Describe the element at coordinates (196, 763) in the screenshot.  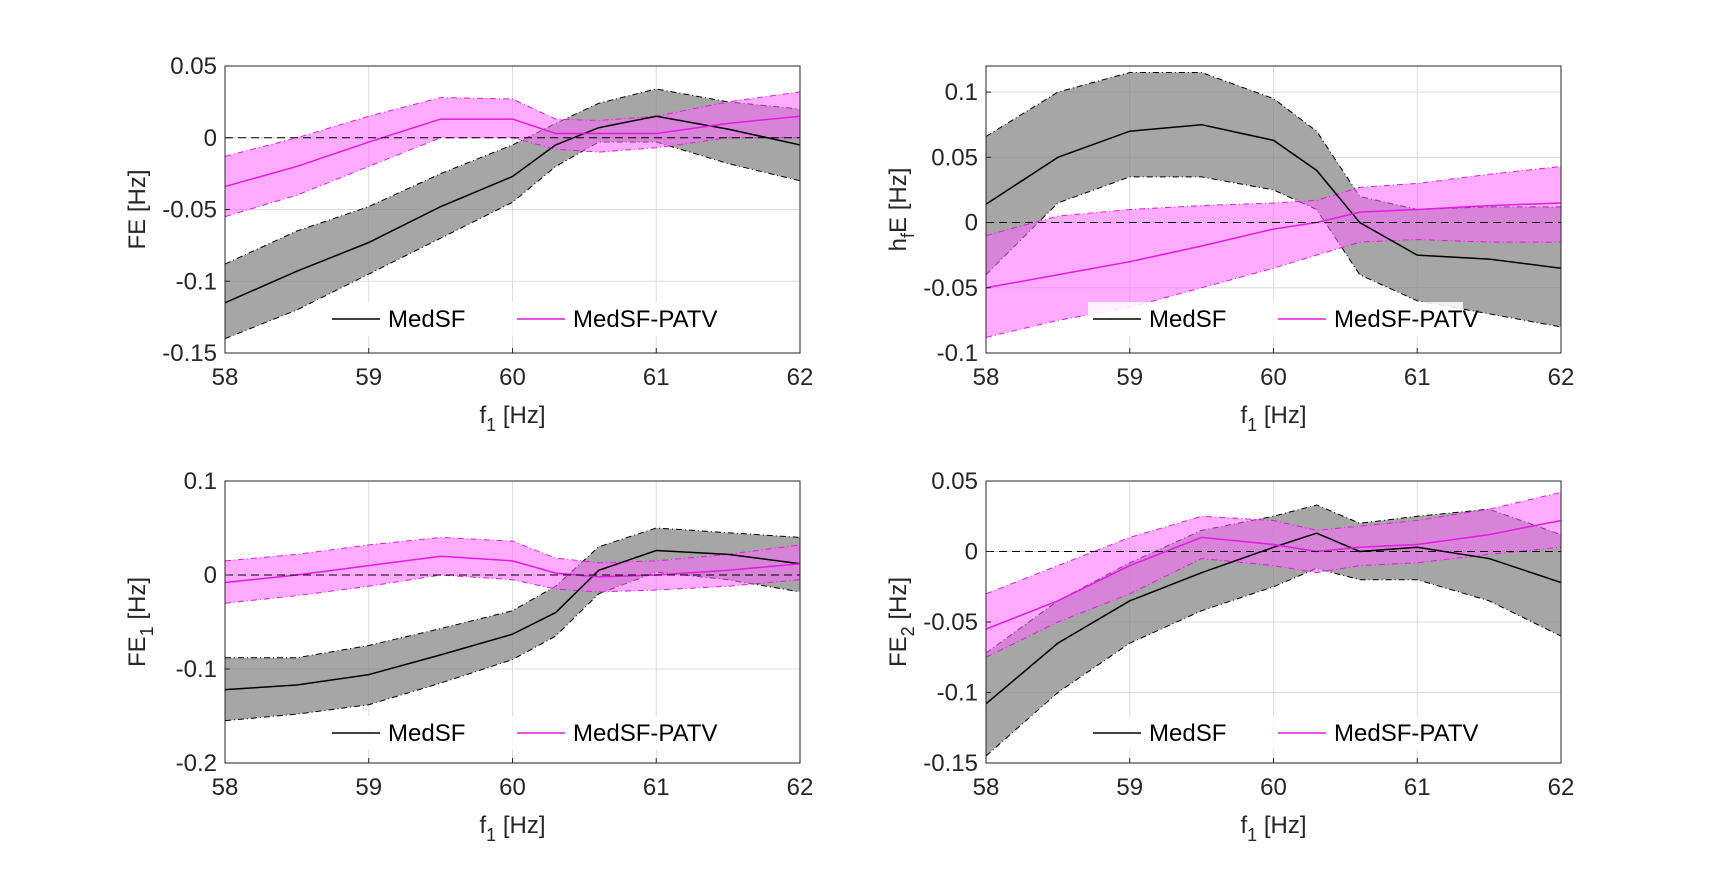
I see `y-tick-label: -0.2` at that location.